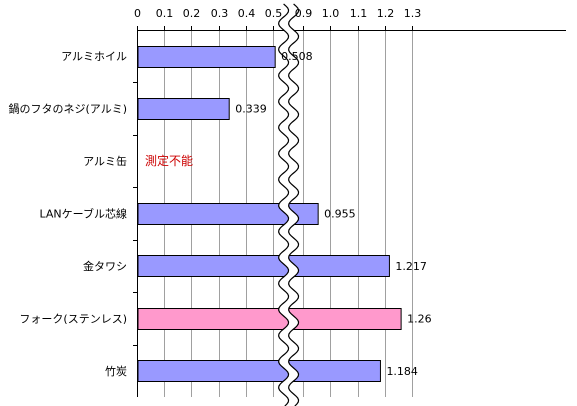  I want to click on data-label: 0.955, so click(340, 214).